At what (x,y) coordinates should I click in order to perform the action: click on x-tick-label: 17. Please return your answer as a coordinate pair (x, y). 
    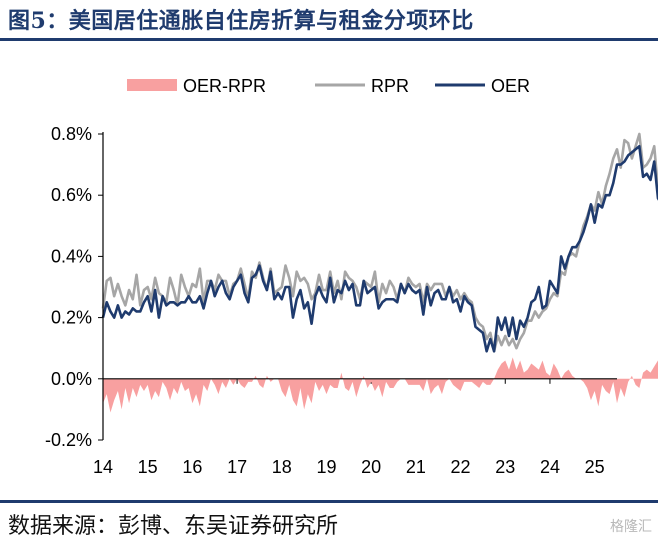
    Looking at the image, I should click on (237, 467).